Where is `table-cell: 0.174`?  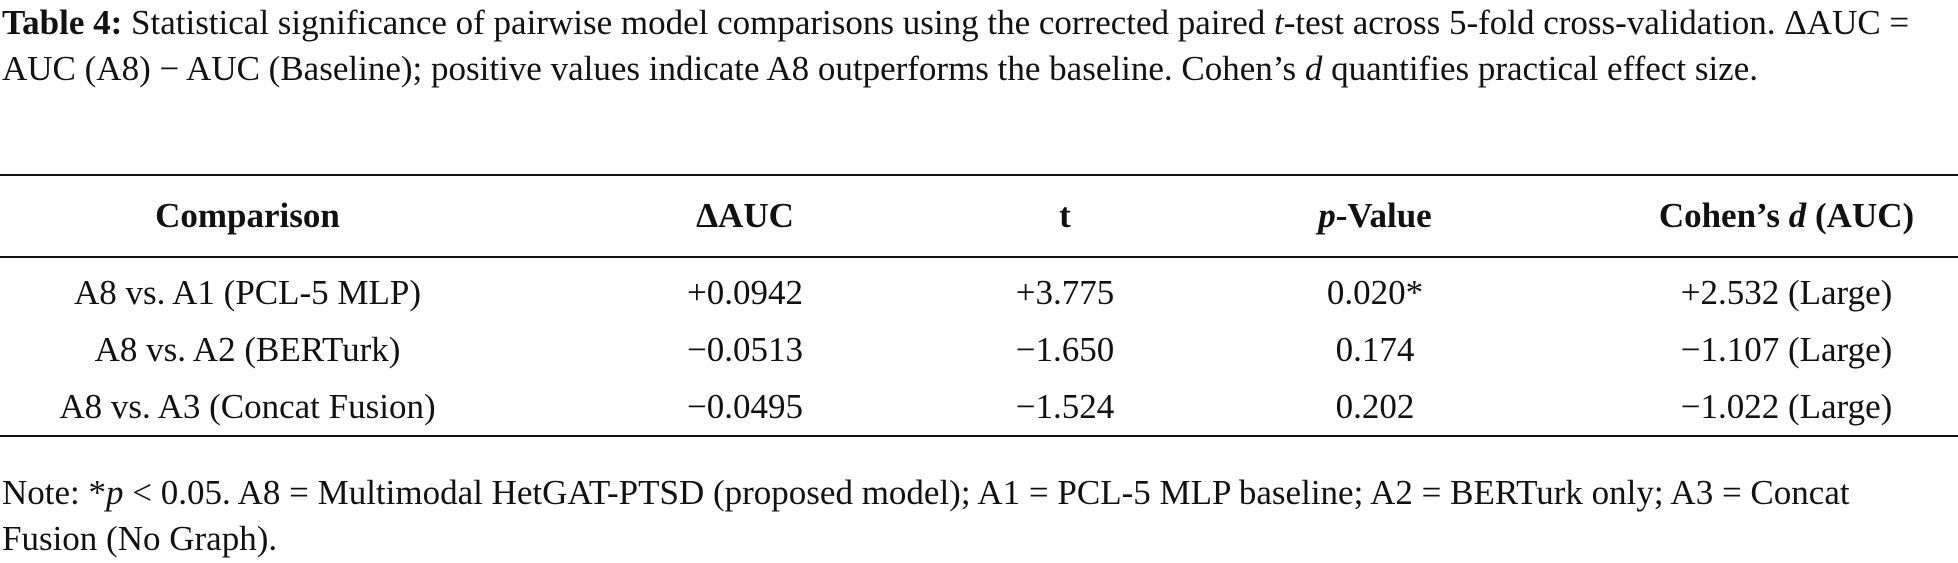
table-cell: 0.174 is located at coordinates (1375, 349).